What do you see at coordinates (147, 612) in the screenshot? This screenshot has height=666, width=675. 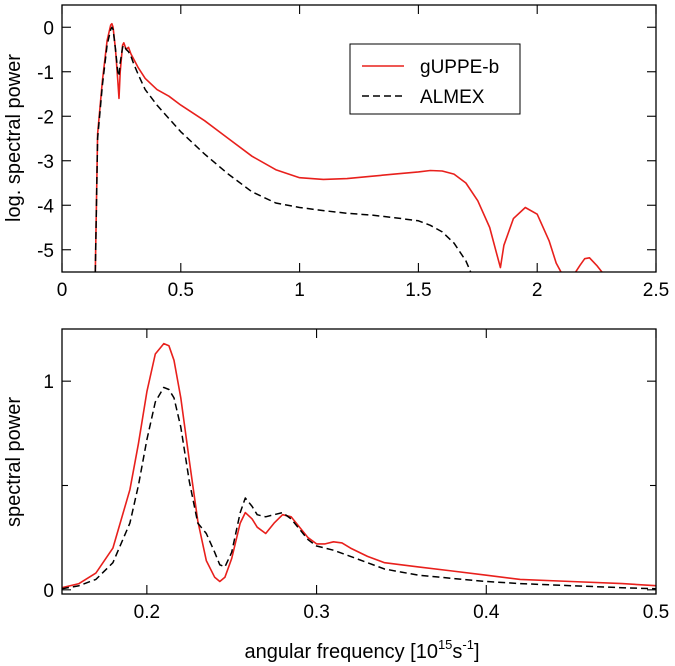 I see `bottom-x-tick-label: 0.2` at bounding box center [147, 612].